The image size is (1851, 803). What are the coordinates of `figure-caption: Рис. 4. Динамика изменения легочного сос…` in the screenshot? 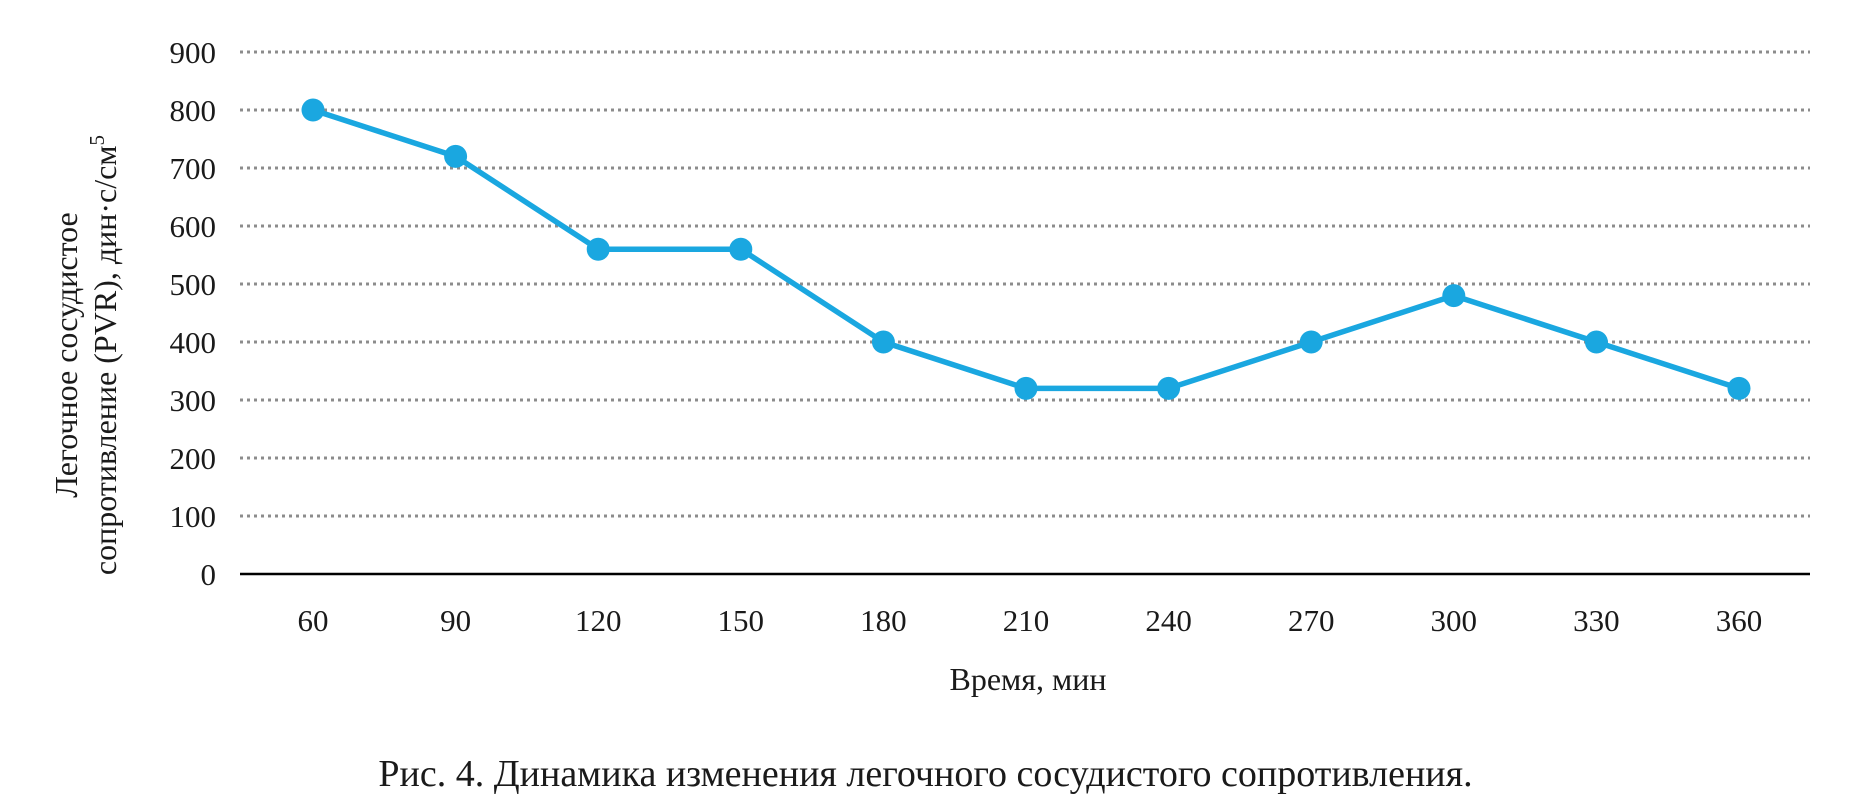 It's located at (925, 774).